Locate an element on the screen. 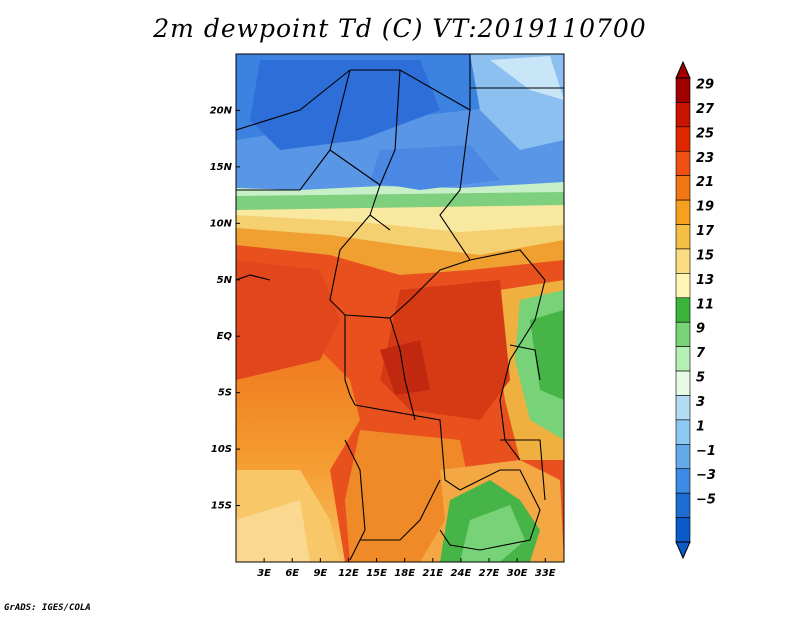 This screenshot has width=800, height=622. border-zambia is located at coordinates (490, 510).